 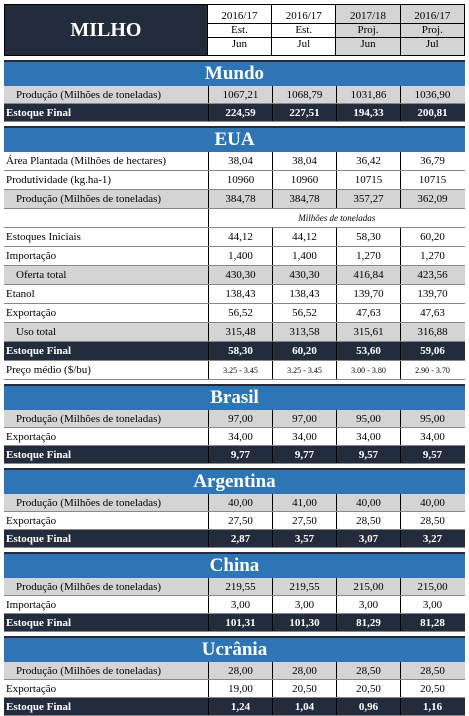 I want to click on cell-value: 41,00, so click(x=304, y=502).